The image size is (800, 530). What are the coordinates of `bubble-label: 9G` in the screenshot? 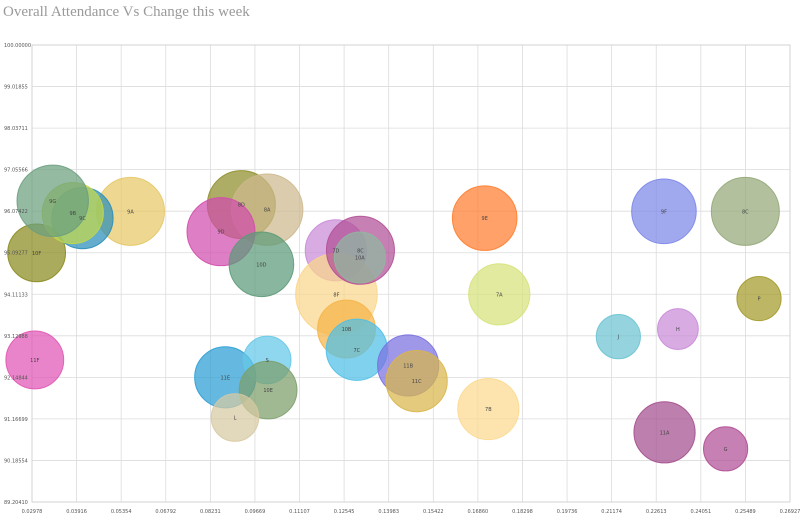 It's located at (52, 202).